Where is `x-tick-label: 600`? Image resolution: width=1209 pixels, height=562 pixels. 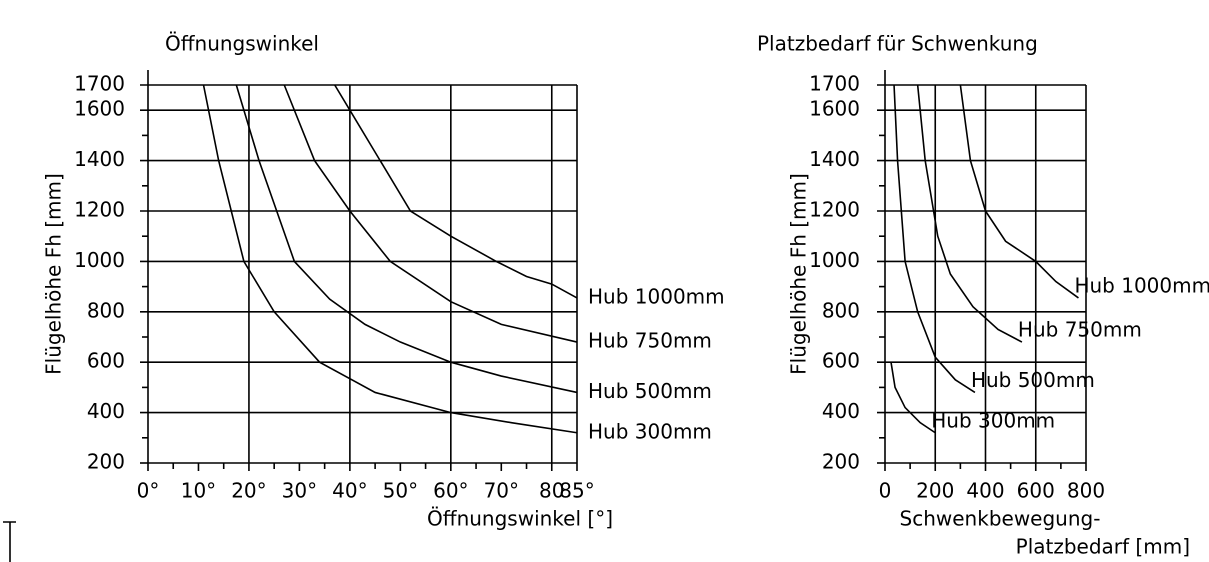
x-tick-label: 600 is located at coordinates (1036, 491).